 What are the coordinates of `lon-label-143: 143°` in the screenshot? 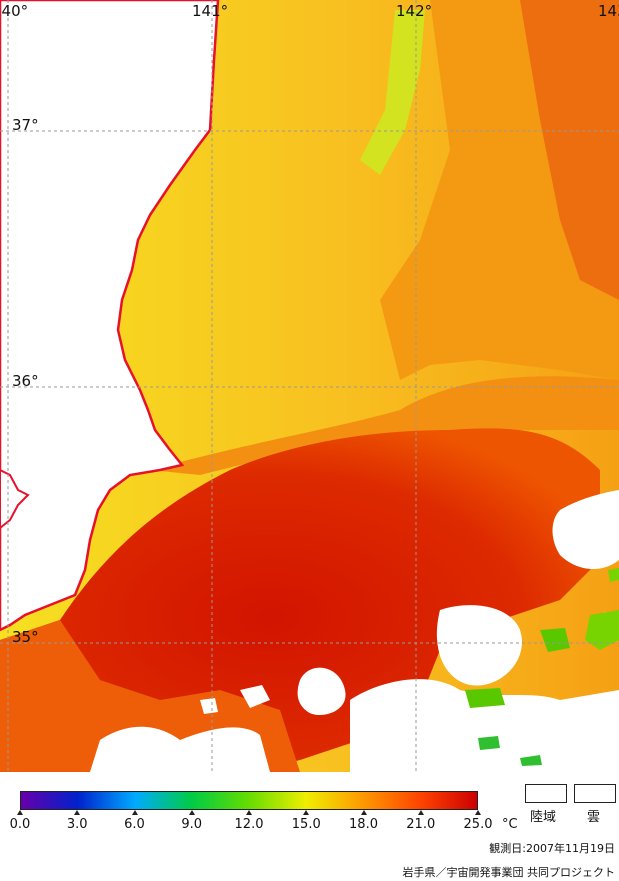 It's located at (608, 11).